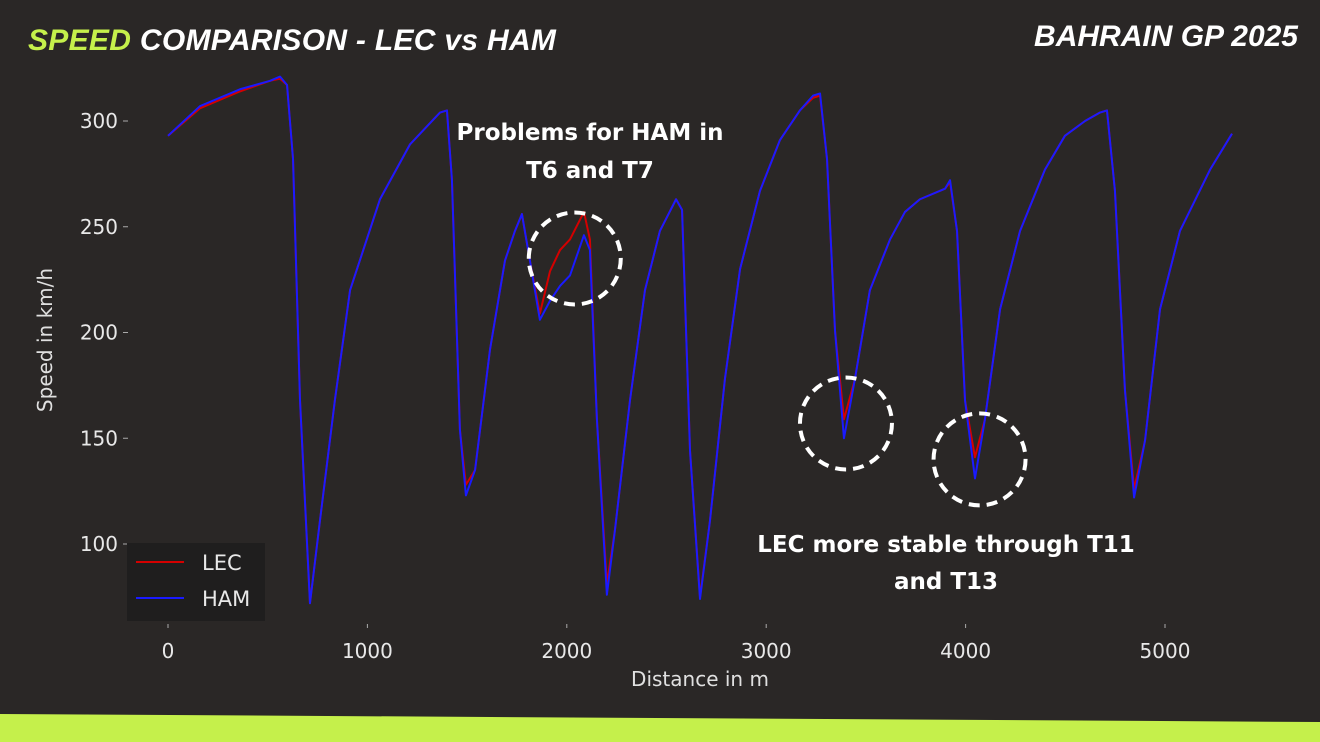  I want to click on annotation-text: and T13, so click(946, 582).